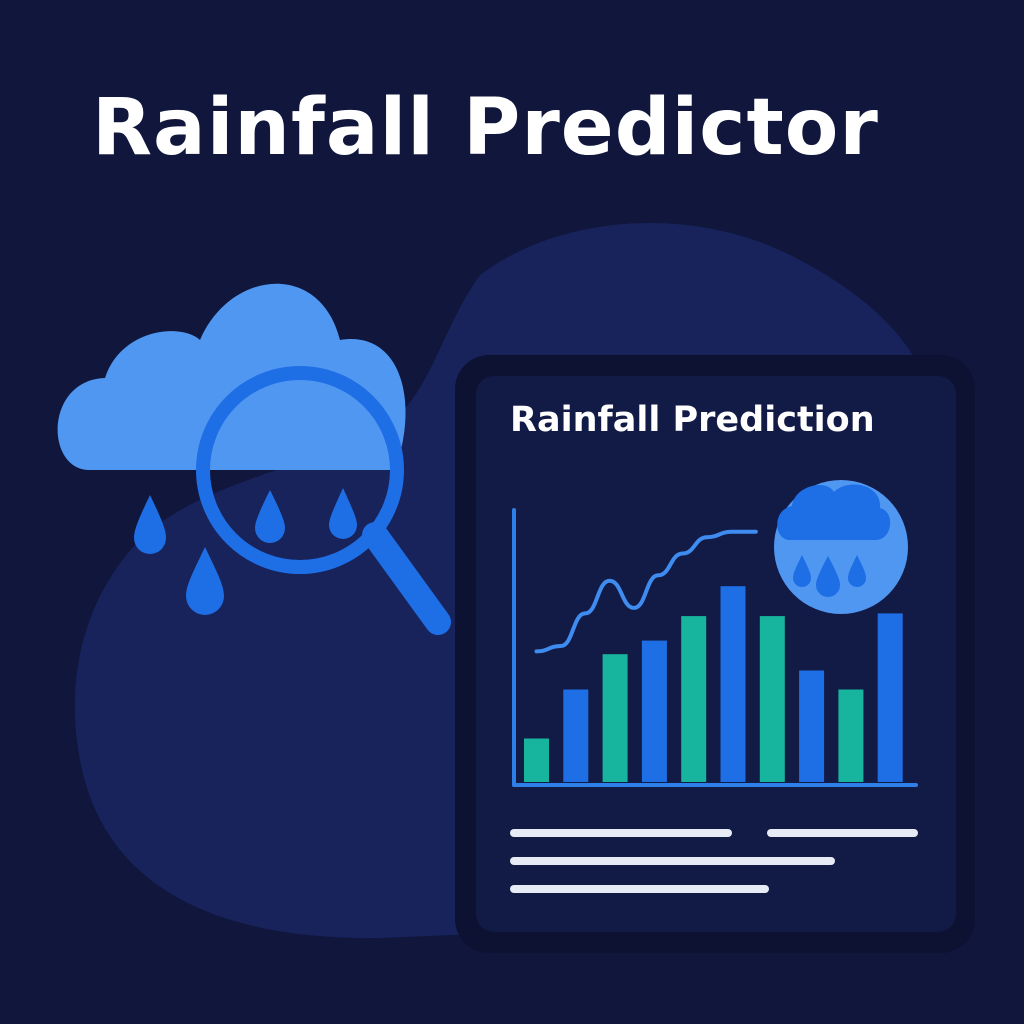  Describe the element at coordinates (714, 861) in the screenshot. I see `text-placeholder-lines` at that location.